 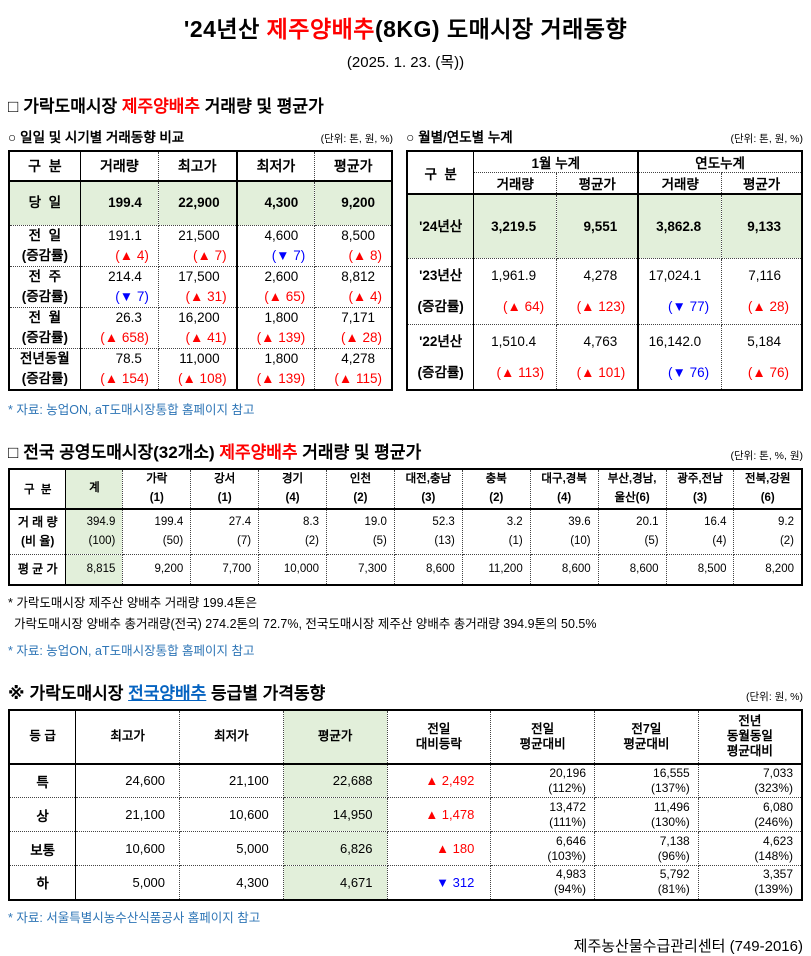 What do you see at coordinates (124, 378) in the screenshot?
I see `change-value: (▲ 154)` at bounding box center [124, 378].